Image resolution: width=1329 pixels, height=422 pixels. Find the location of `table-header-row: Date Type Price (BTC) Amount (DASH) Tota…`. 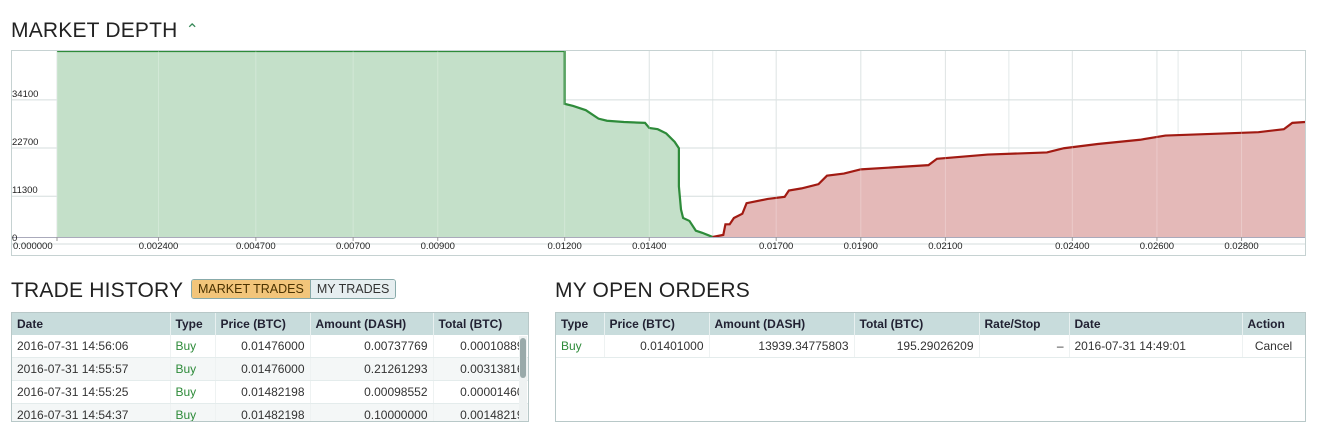

table-header-row: Date Type Price (BTC) Amount (DASH) Tota… is located at coordinates (270, 324).